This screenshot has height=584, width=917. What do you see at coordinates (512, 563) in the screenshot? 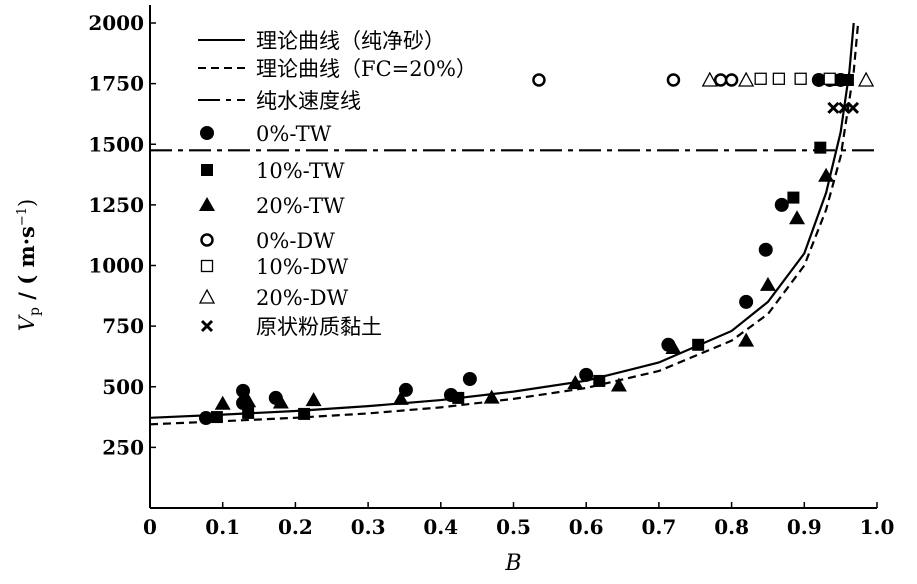
I see `x-axis-label: B` at bounding box center [512, 563].